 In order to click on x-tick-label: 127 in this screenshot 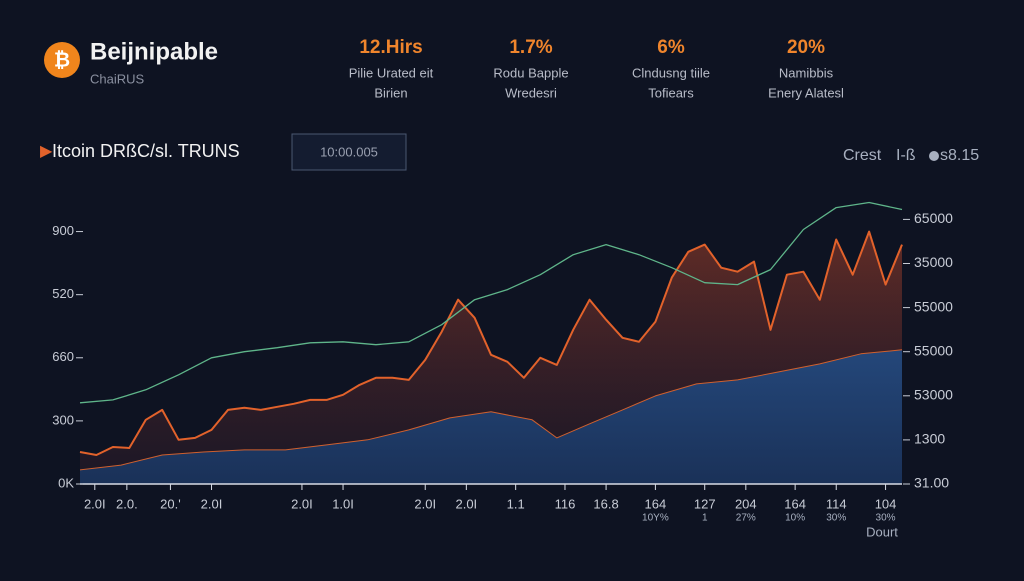, I will do `click(705, 503)`.